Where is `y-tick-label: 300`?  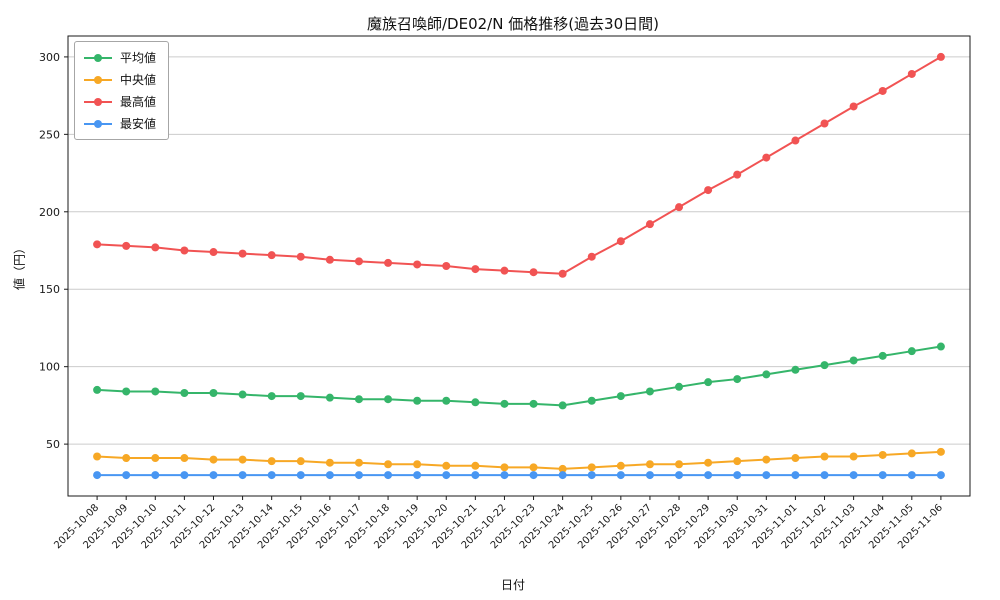 y-tick-label: 300 is located at coordinates (49, 57).